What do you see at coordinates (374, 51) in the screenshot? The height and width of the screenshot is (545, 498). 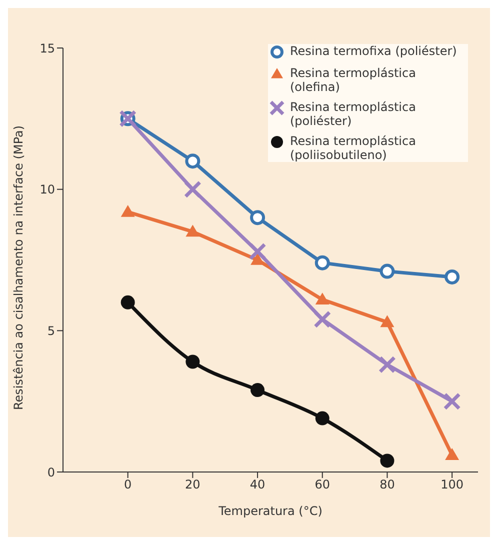 I see `legend-label: Resina termofixa (poliéster)` at bounding box center [374, 51].